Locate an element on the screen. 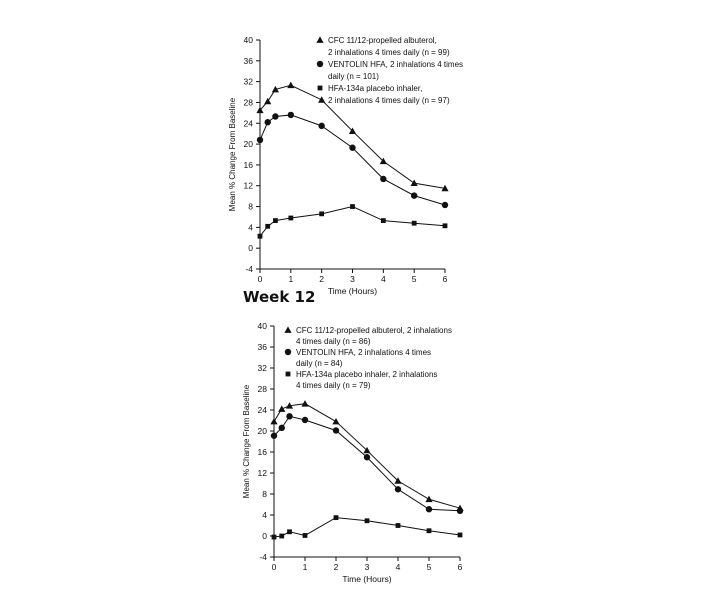  legend-marker-square is located at coordinates (288, 374).